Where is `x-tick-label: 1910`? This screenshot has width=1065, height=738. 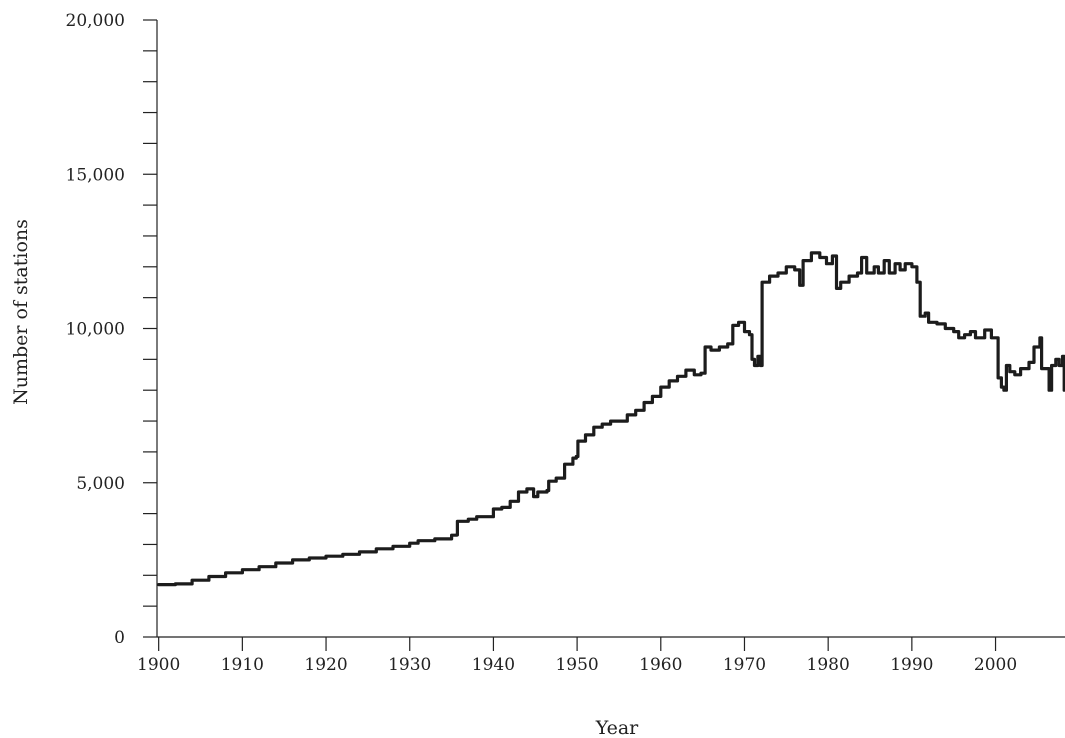 x-tick-label: 1910 is located at coordinates (242, 665).